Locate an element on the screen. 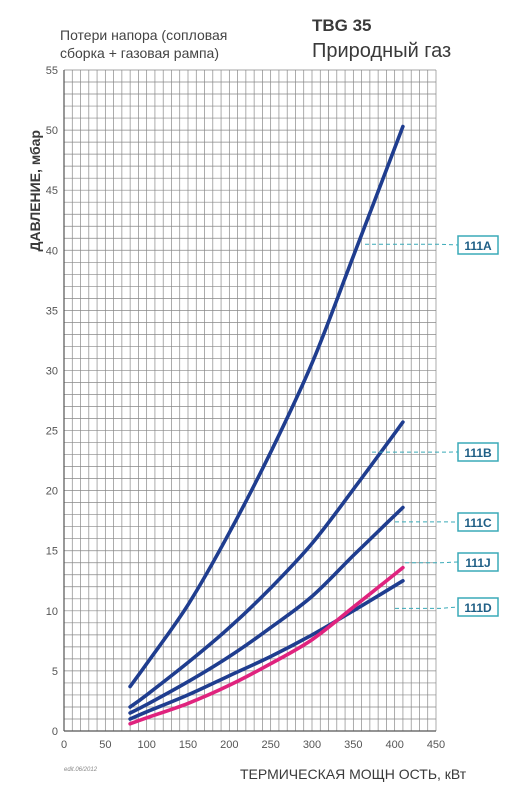 The image size is (527, 800). model-title: TBG 35 is located at coordinates (342, 25).